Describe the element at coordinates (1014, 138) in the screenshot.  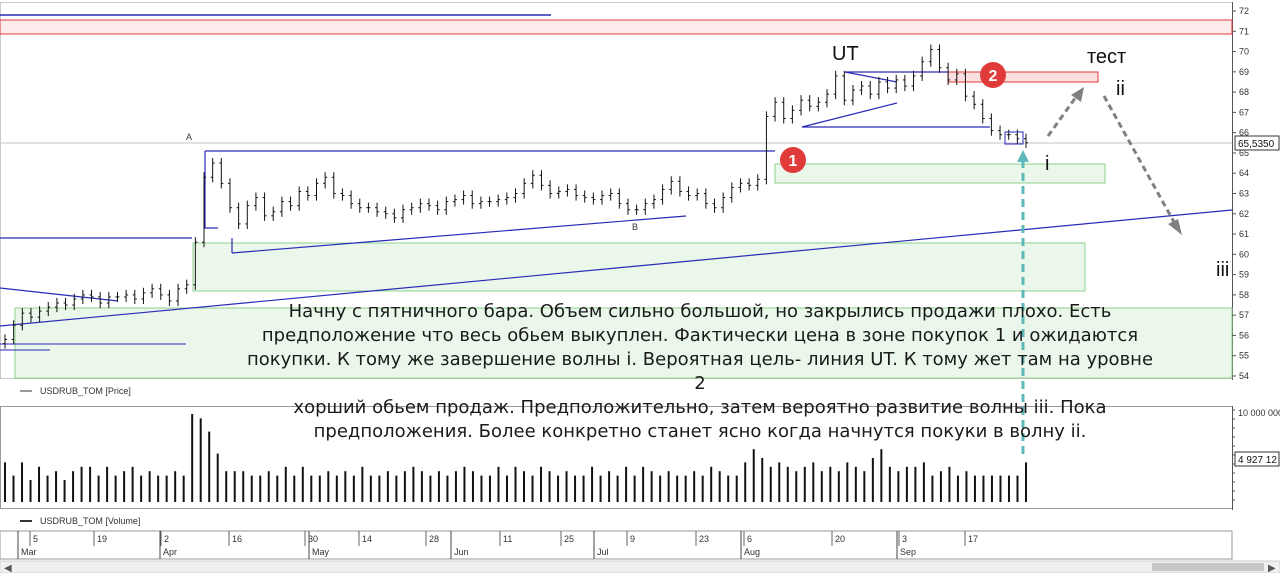
I see `current-bar-box` at that location.